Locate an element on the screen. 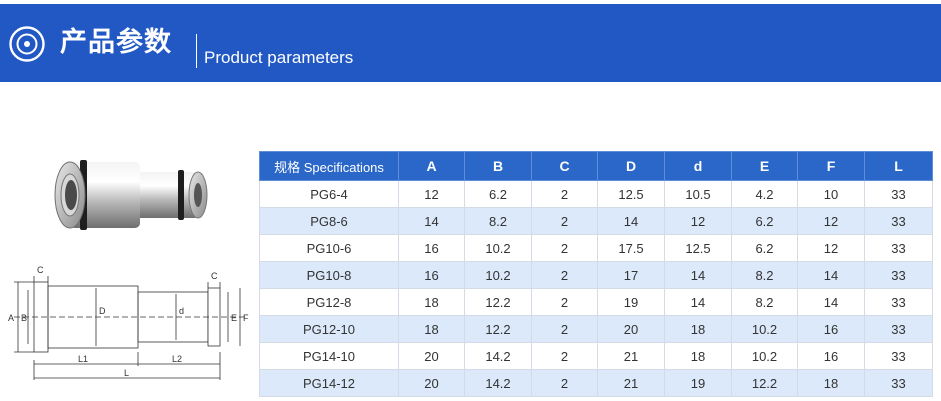 The image size is (941, 401). header-d: d is located at coordinates (698, 166).